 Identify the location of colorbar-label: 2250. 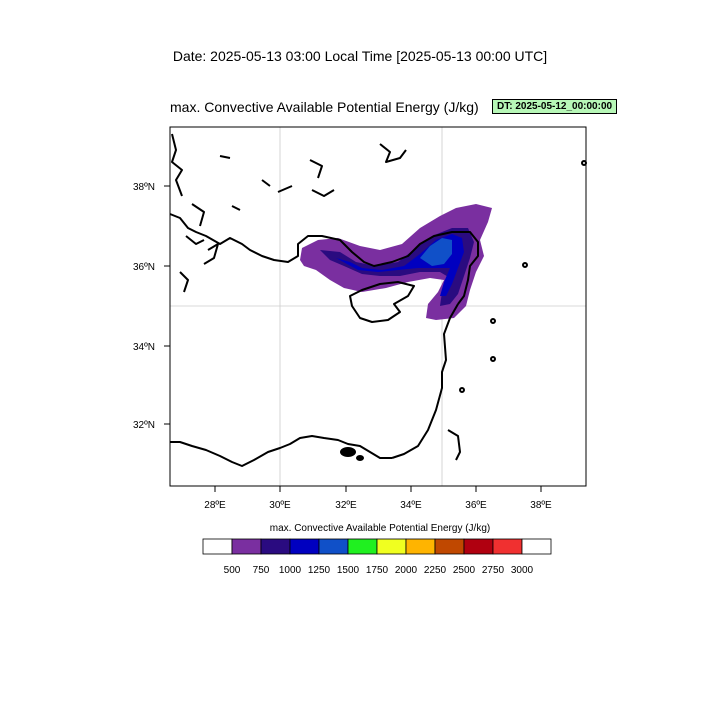
(435, 570).